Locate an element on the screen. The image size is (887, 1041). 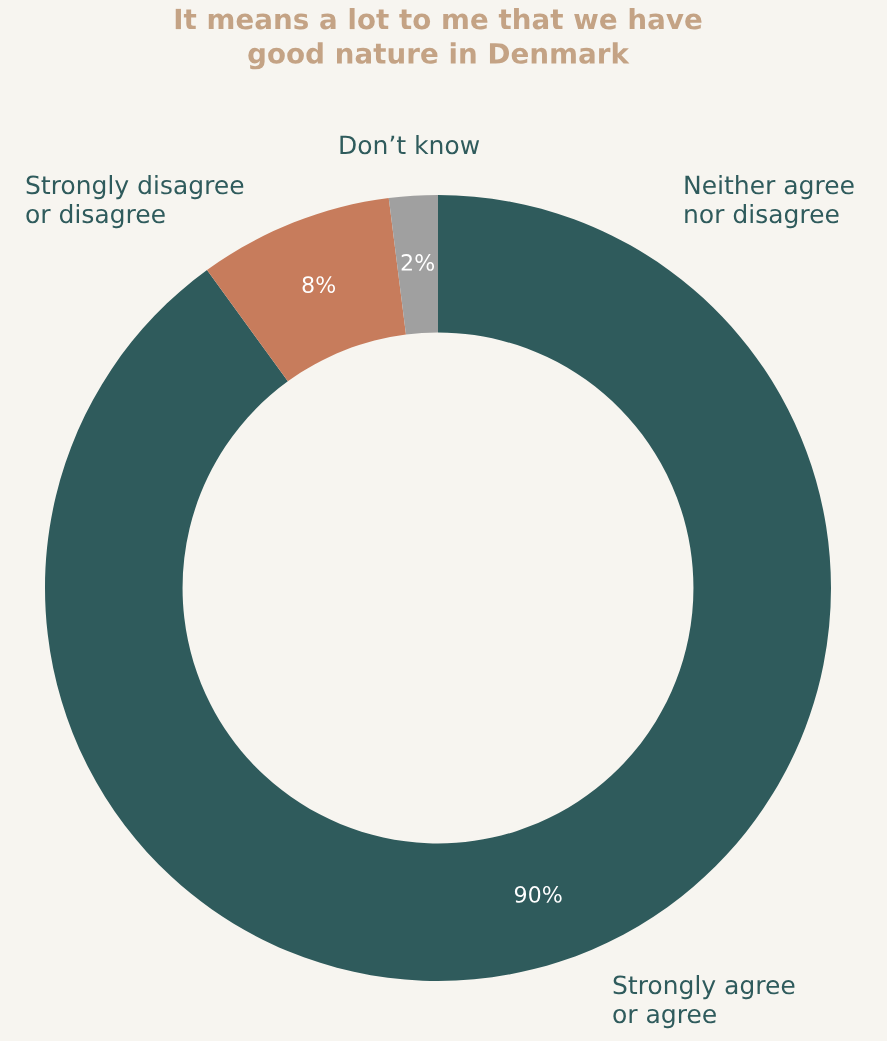
data-label: 2% is located at coordinates (418, 262).